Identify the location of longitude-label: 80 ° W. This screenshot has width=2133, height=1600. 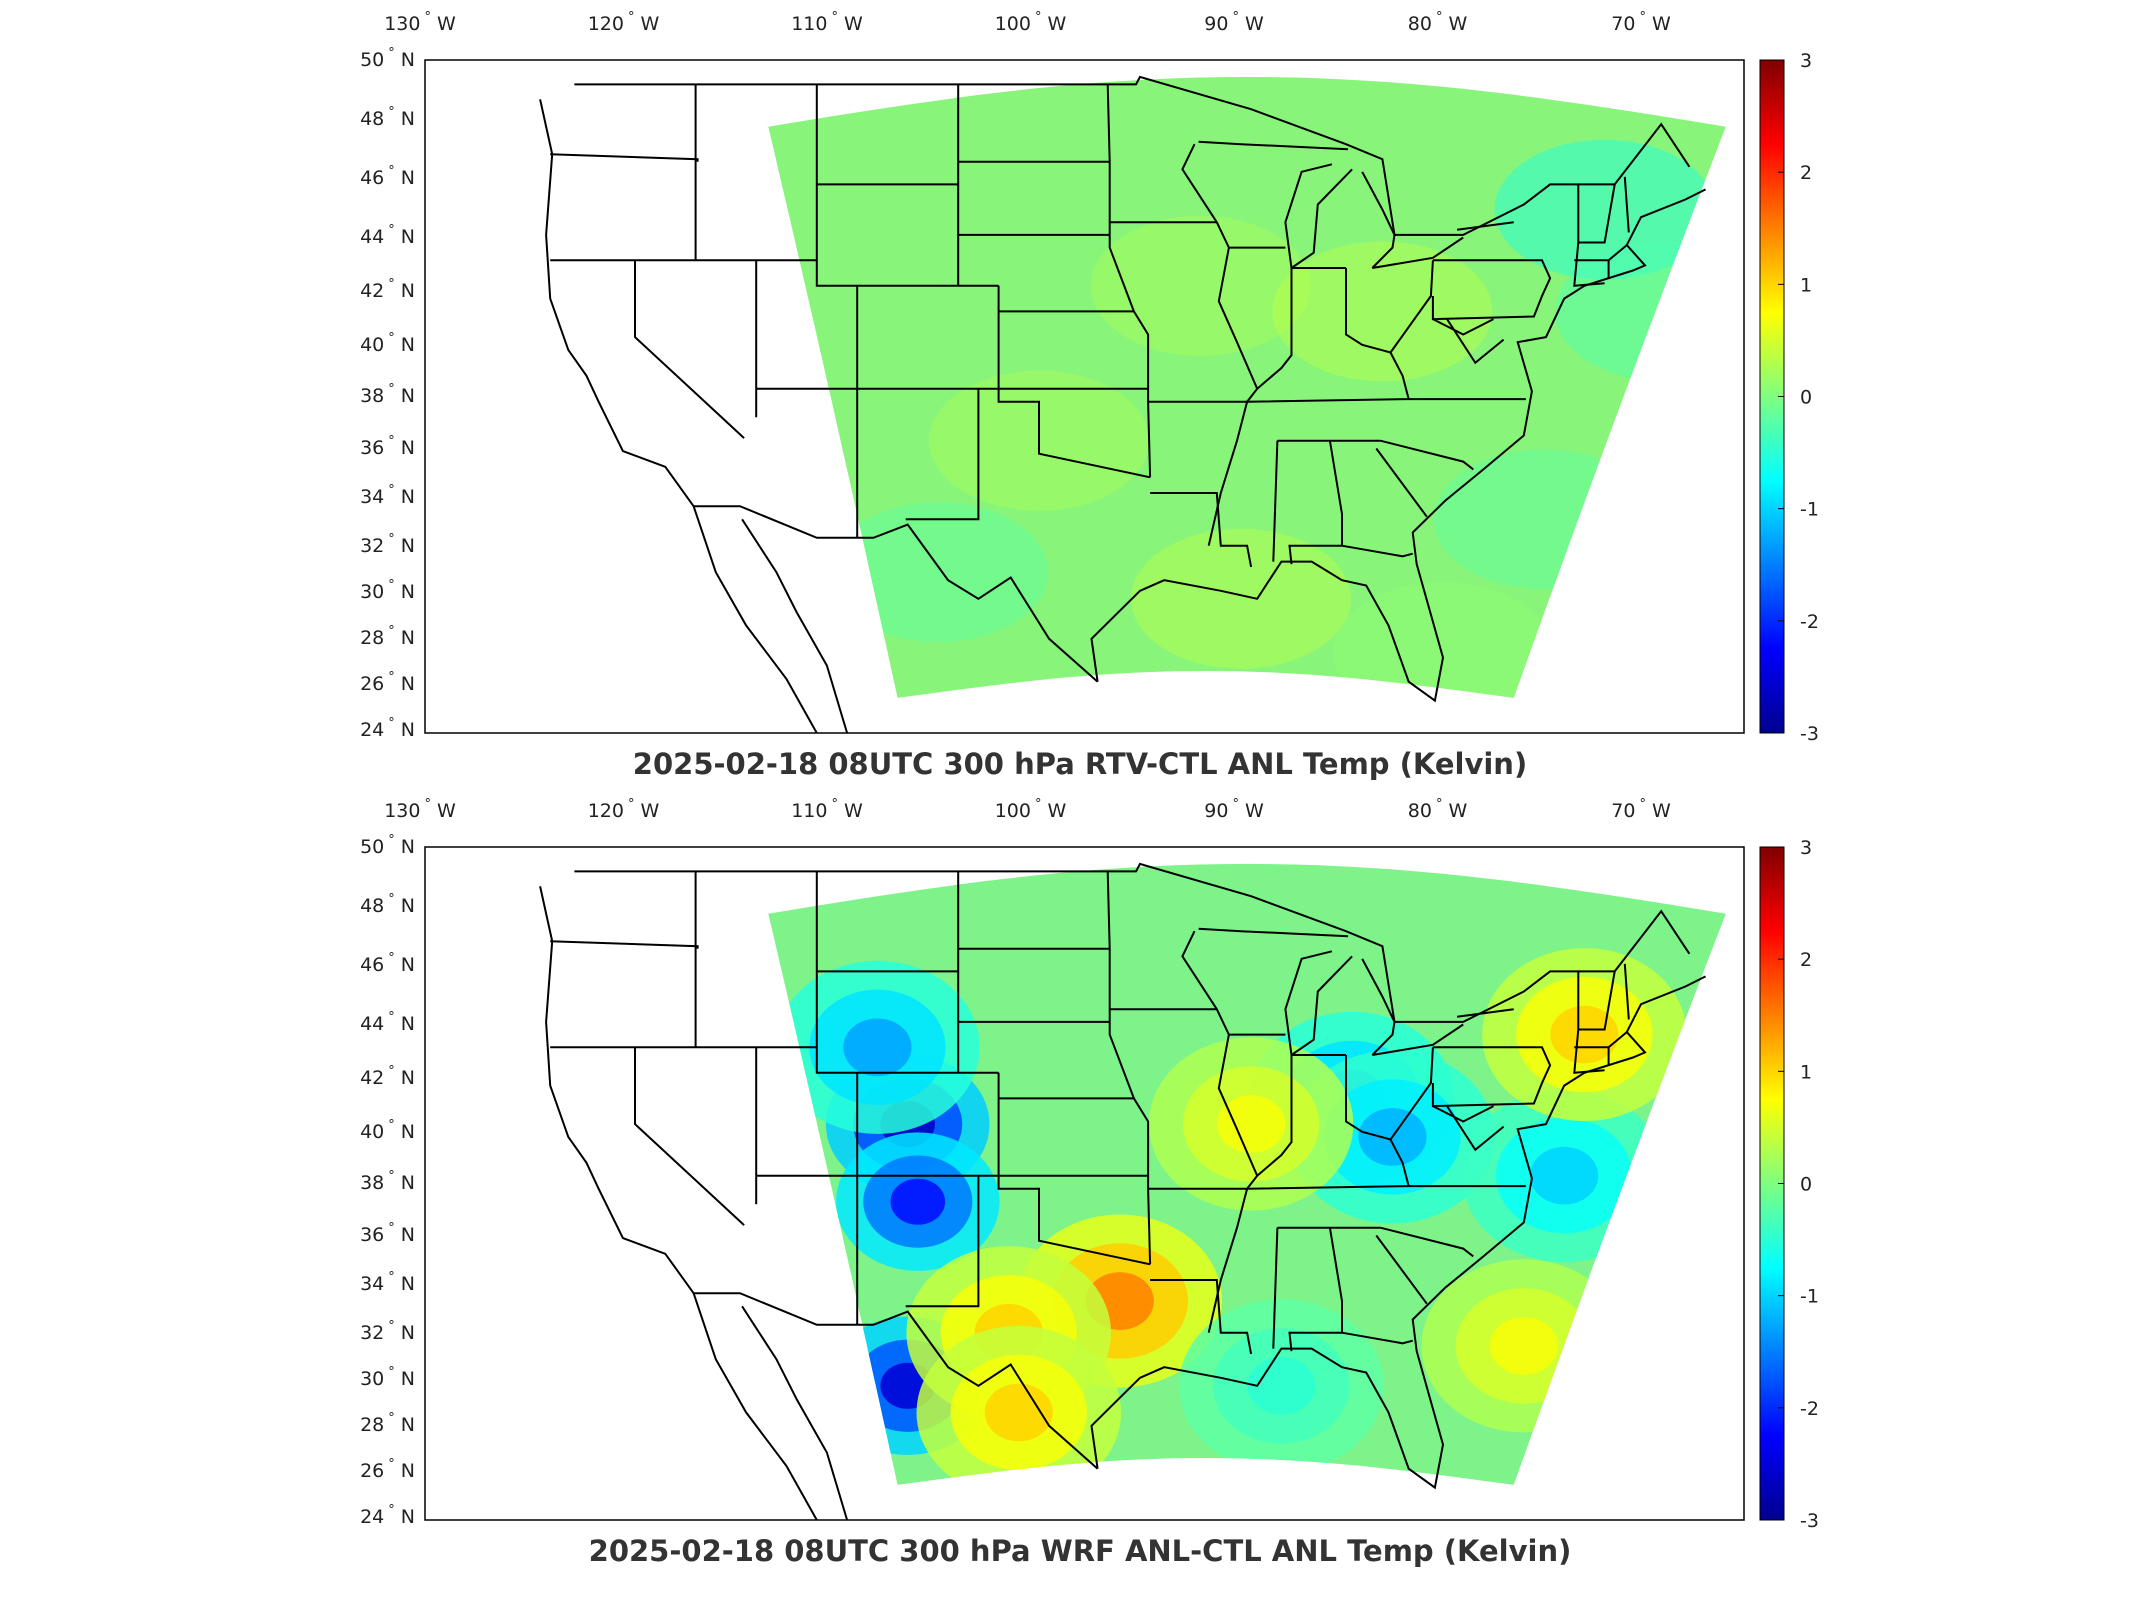
(1438, 809).